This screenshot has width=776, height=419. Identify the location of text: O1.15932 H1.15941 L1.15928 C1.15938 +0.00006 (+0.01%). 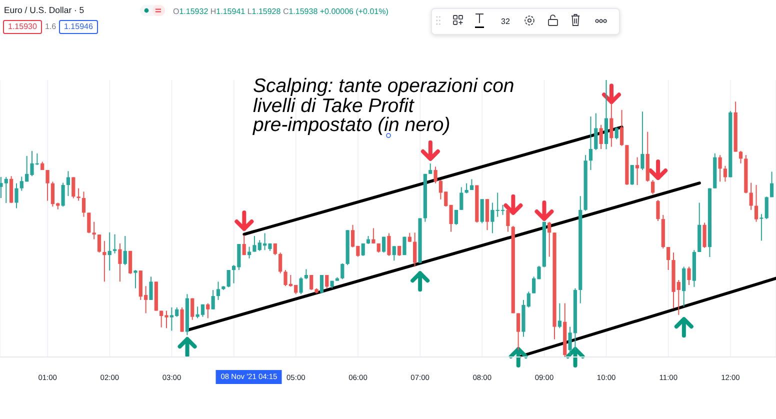
(280, 11).